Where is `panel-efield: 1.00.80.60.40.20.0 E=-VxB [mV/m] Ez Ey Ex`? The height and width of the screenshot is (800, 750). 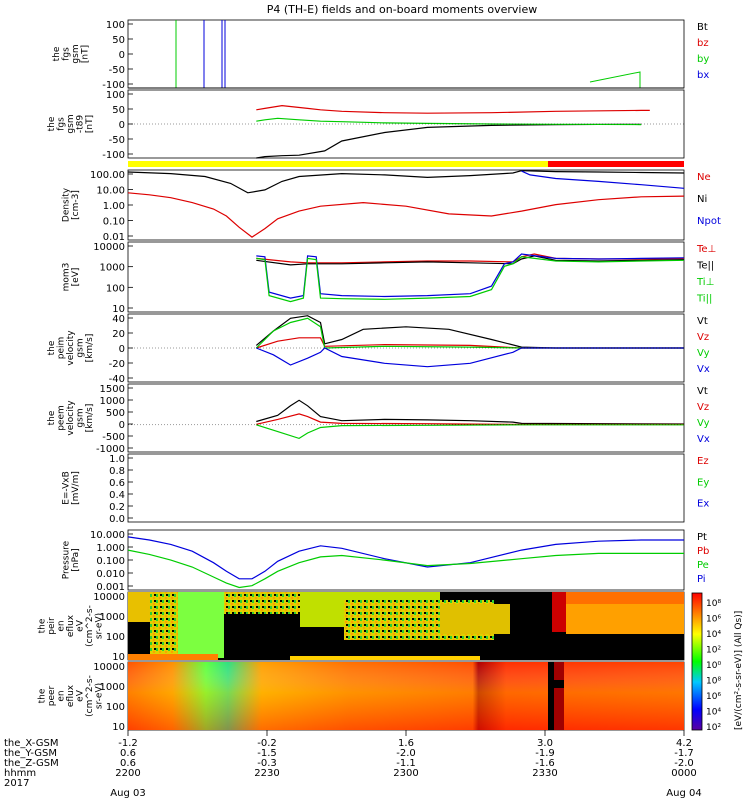 panel-efield: 1.00.80.60.40.20.0 E=-VxB [mV/m] Ez Ey Ex is located at coordinates (385, 489).